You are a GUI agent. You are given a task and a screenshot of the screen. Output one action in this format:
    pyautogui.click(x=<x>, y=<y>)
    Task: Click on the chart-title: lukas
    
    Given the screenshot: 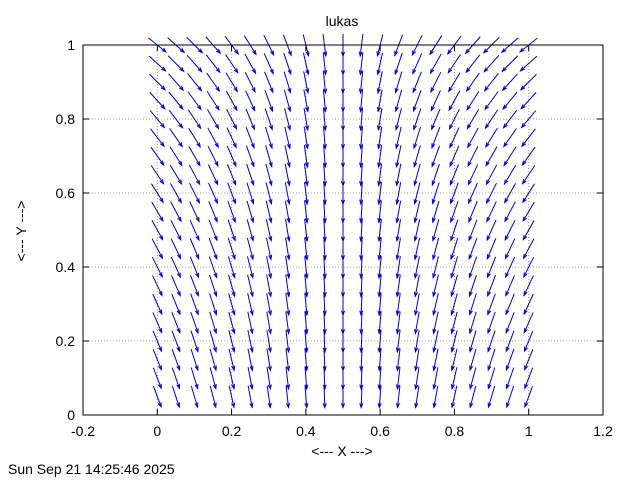 What is the action you would take?
    pyautogui.click(x=342, y=21)
    